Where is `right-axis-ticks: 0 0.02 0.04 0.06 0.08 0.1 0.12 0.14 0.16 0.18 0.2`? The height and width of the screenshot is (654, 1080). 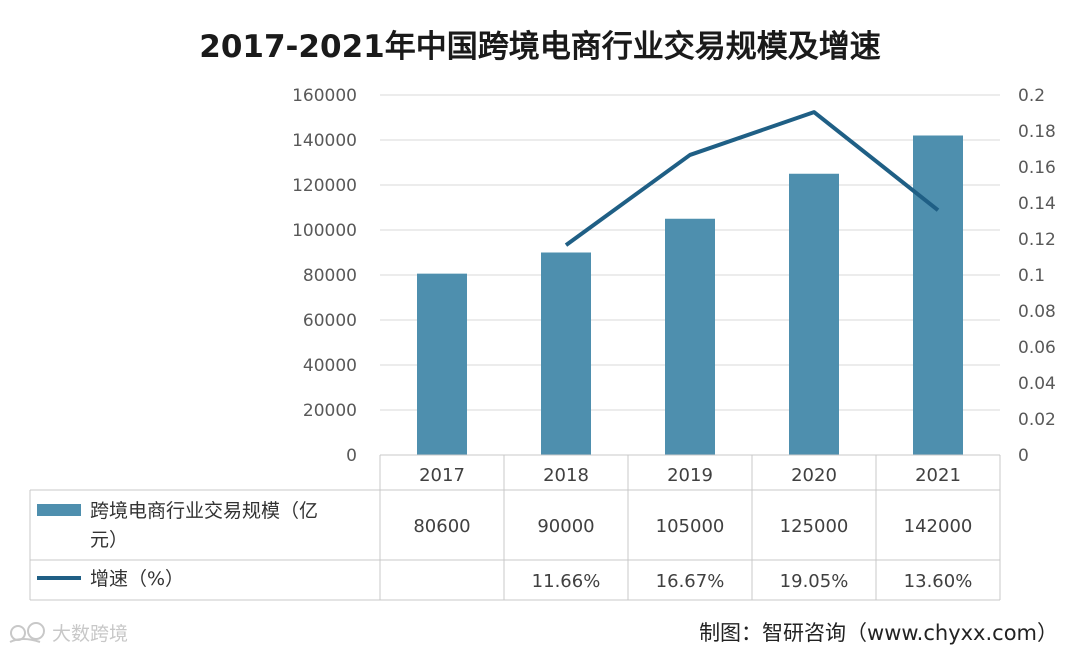
right-axis-ticks: 0 0.02 0.04 0.06 0.08 0.1 0.12 0.14 0.16 0.18 0.2 is located at coordinates (1037, 276).